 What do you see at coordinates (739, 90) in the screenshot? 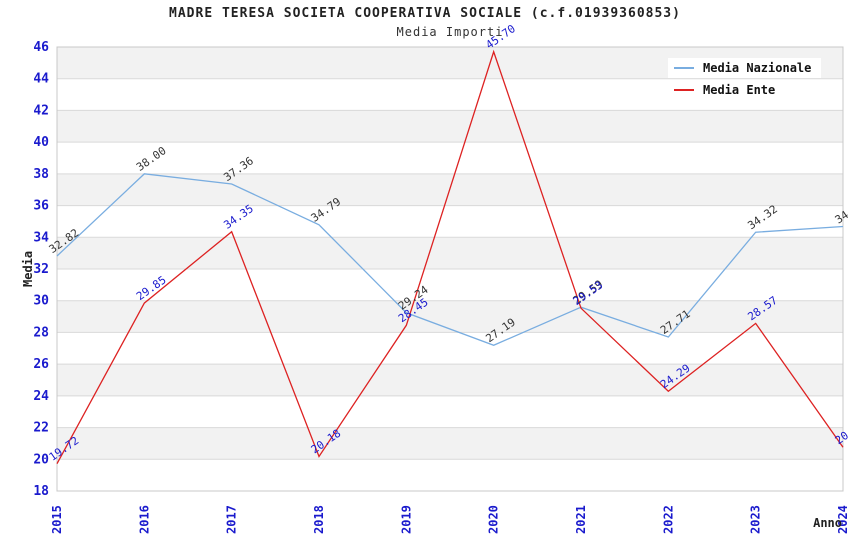
I see `legend-label-media-ente: Media Ente` at bounding box center [739, 90].